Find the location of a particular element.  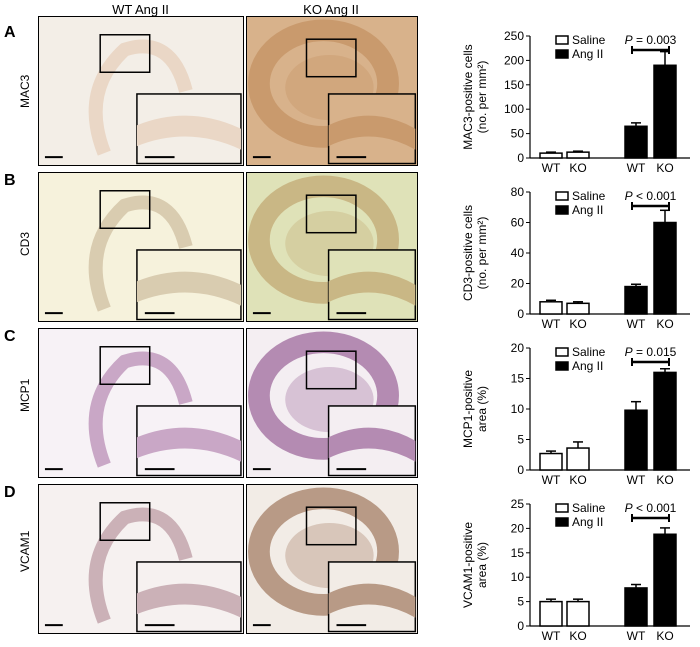

micrograph-cd3-ko is located at coordinates (332, 247).